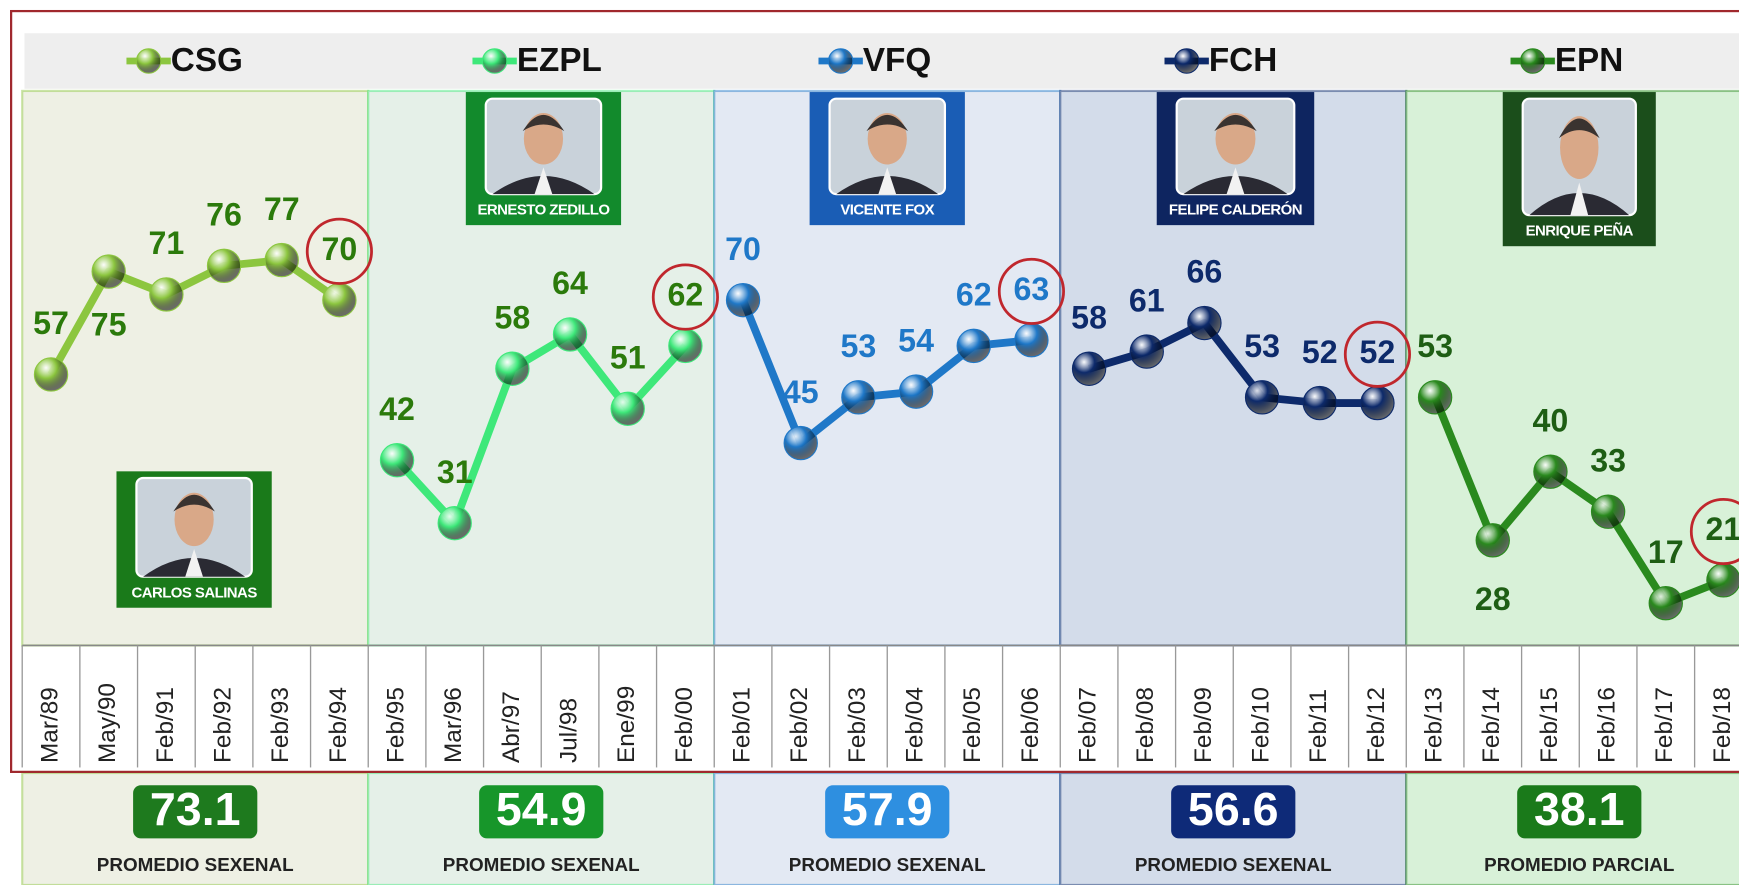 This screenshot has width=1739, height=885. Describe the element at coordinates (1607, 725) in the screenshot. I see `x-tick-label: Feb/16` at that location.